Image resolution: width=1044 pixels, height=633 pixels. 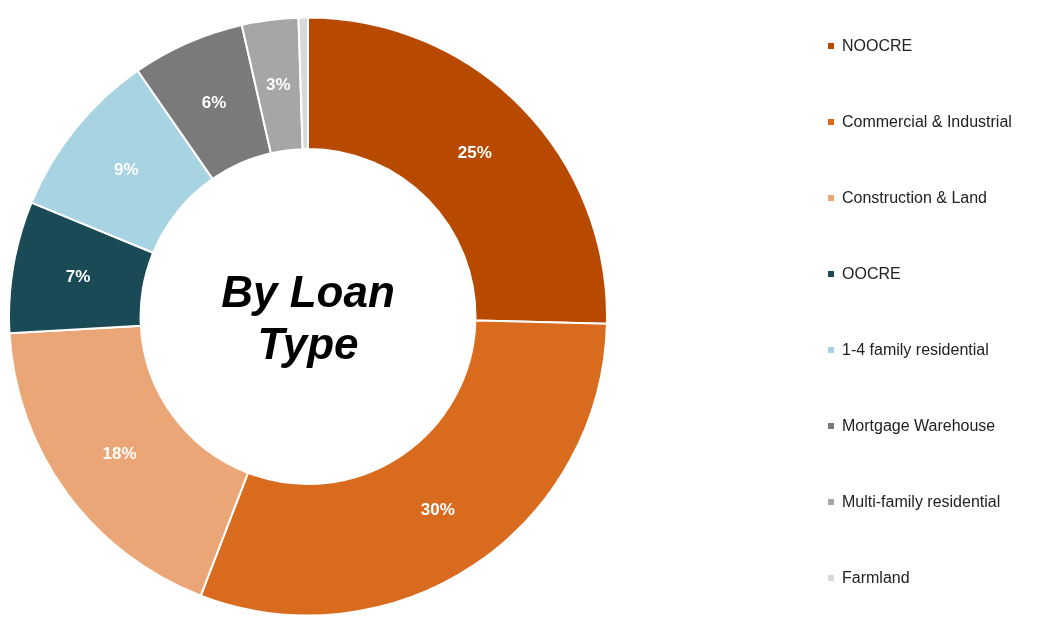 I want to click on data-label: 30%, so click(x=437, y=509).